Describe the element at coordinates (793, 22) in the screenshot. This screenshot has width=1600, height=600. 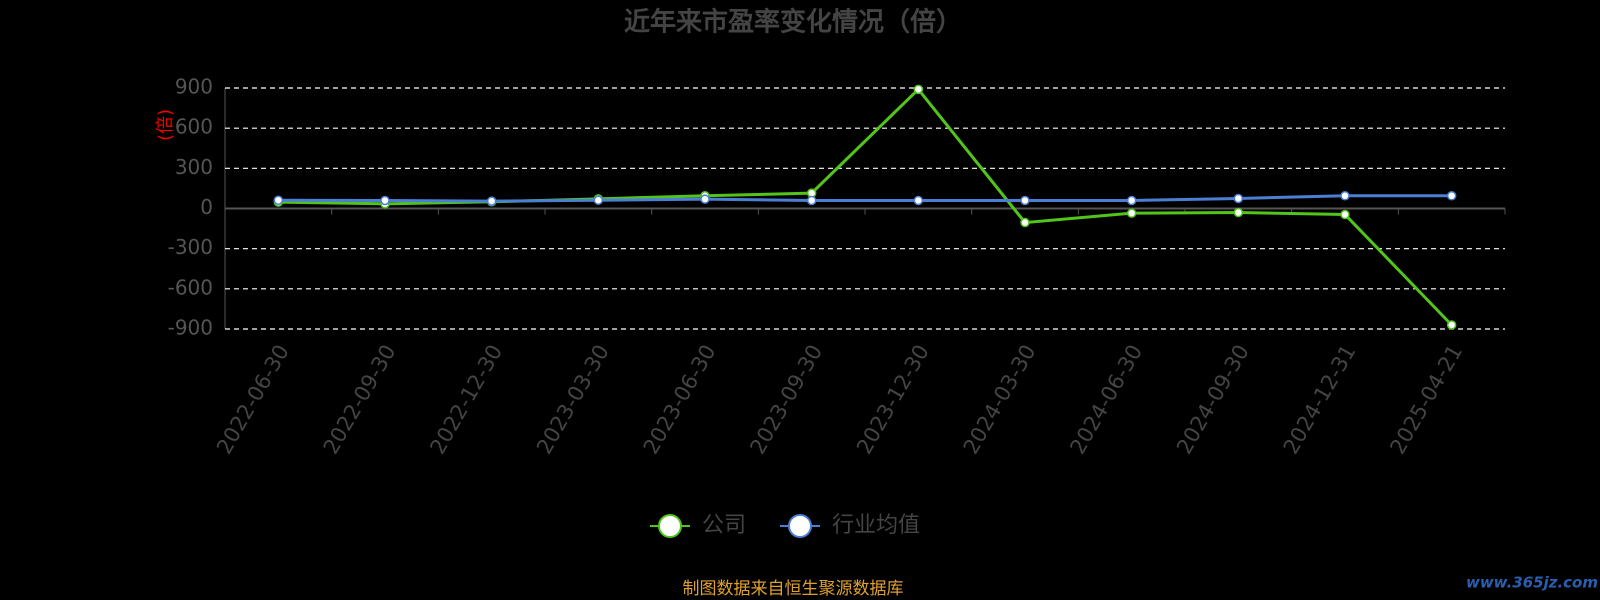
I see `chart-title: 近年来市盈率变化情况（倍）` at that location.